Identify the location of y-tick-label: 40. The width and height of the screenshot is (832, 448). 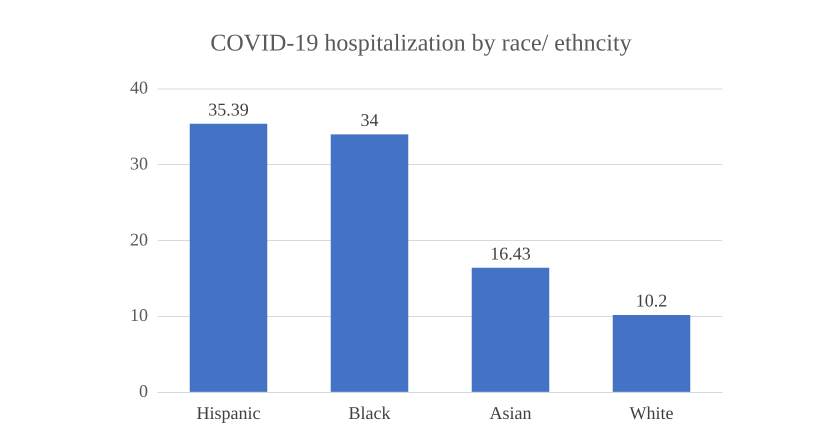
(139, 88).